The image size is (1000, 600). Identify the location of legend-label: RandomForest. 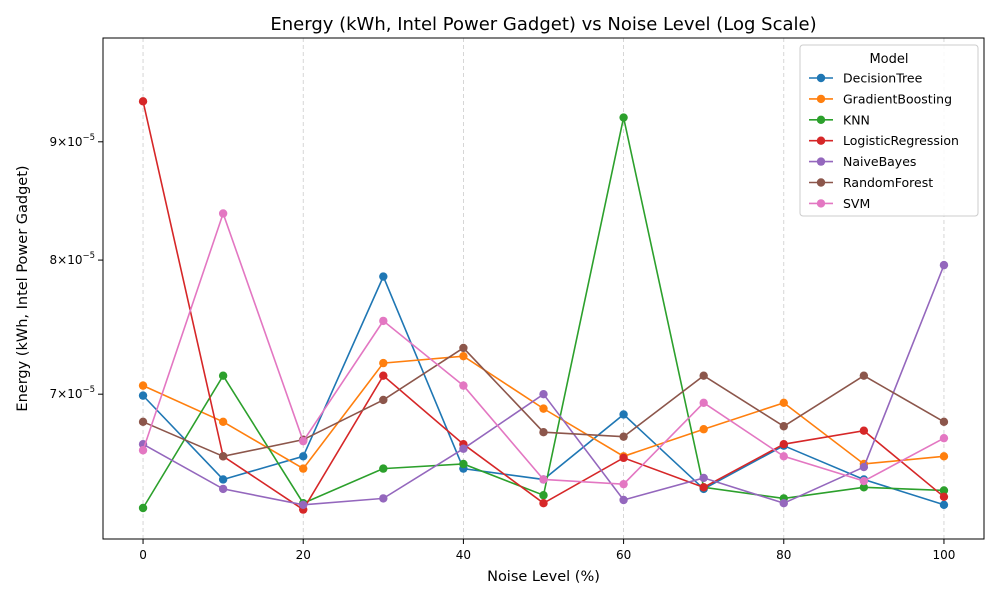
(888, 182).